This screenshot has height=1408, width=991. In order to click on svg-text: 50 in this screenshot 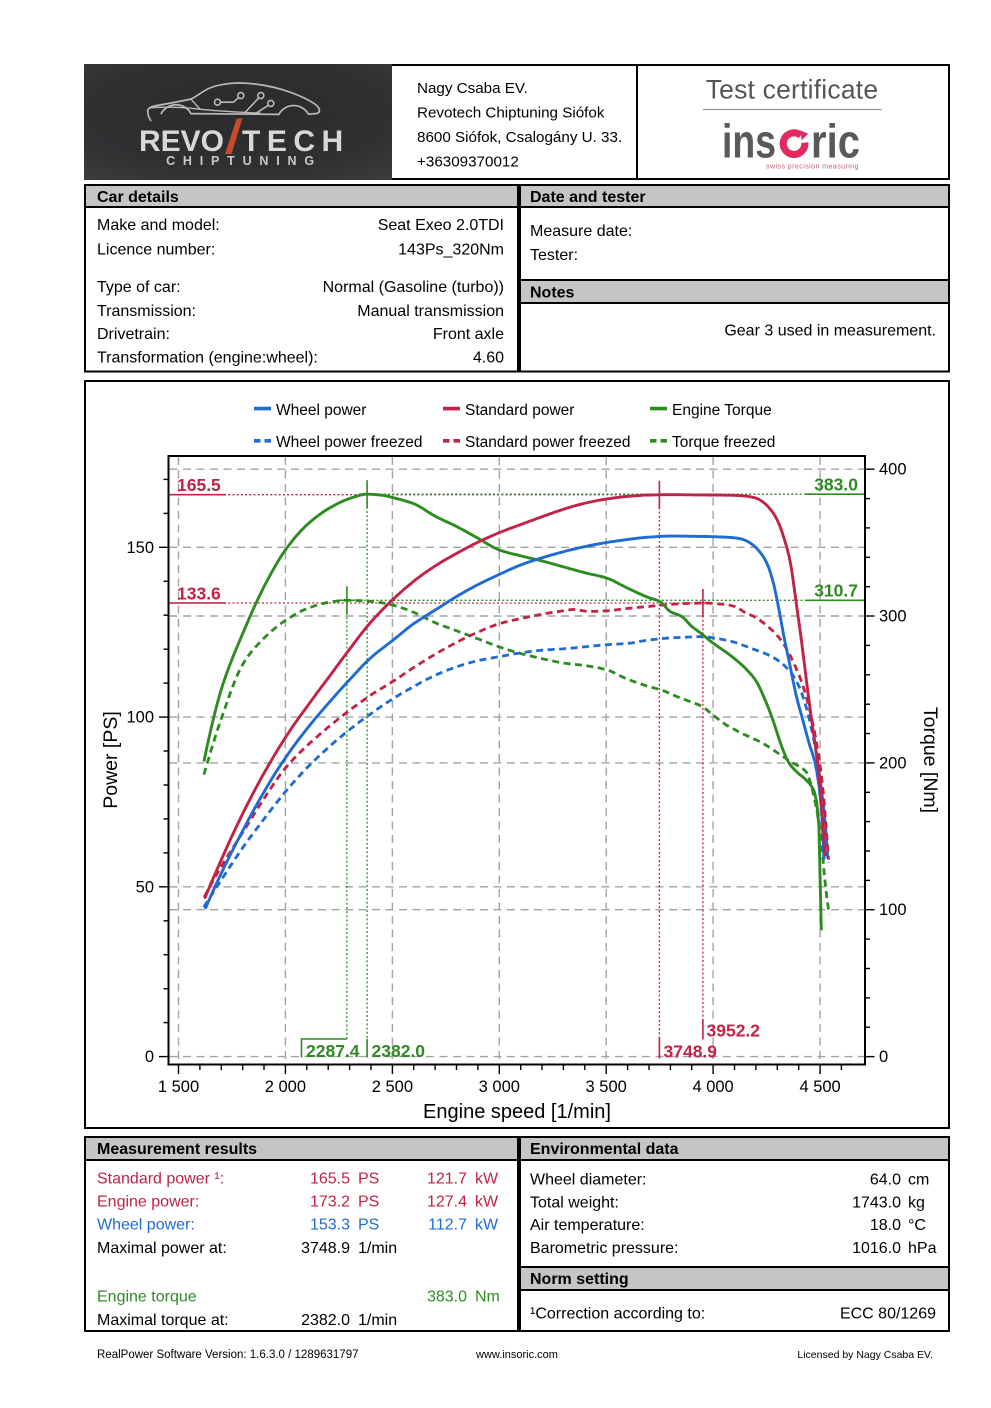, I will do `click(145, 887)`.